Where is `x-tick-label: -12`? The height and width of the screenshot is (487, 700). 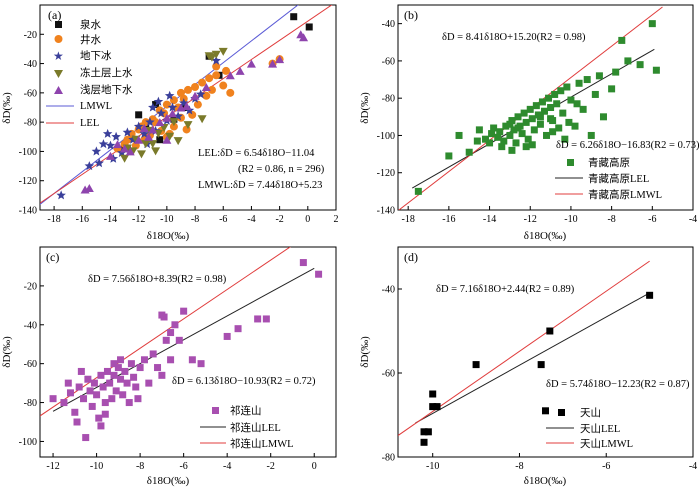 x-tick-label: -12 is located at coordinates (138, 219).